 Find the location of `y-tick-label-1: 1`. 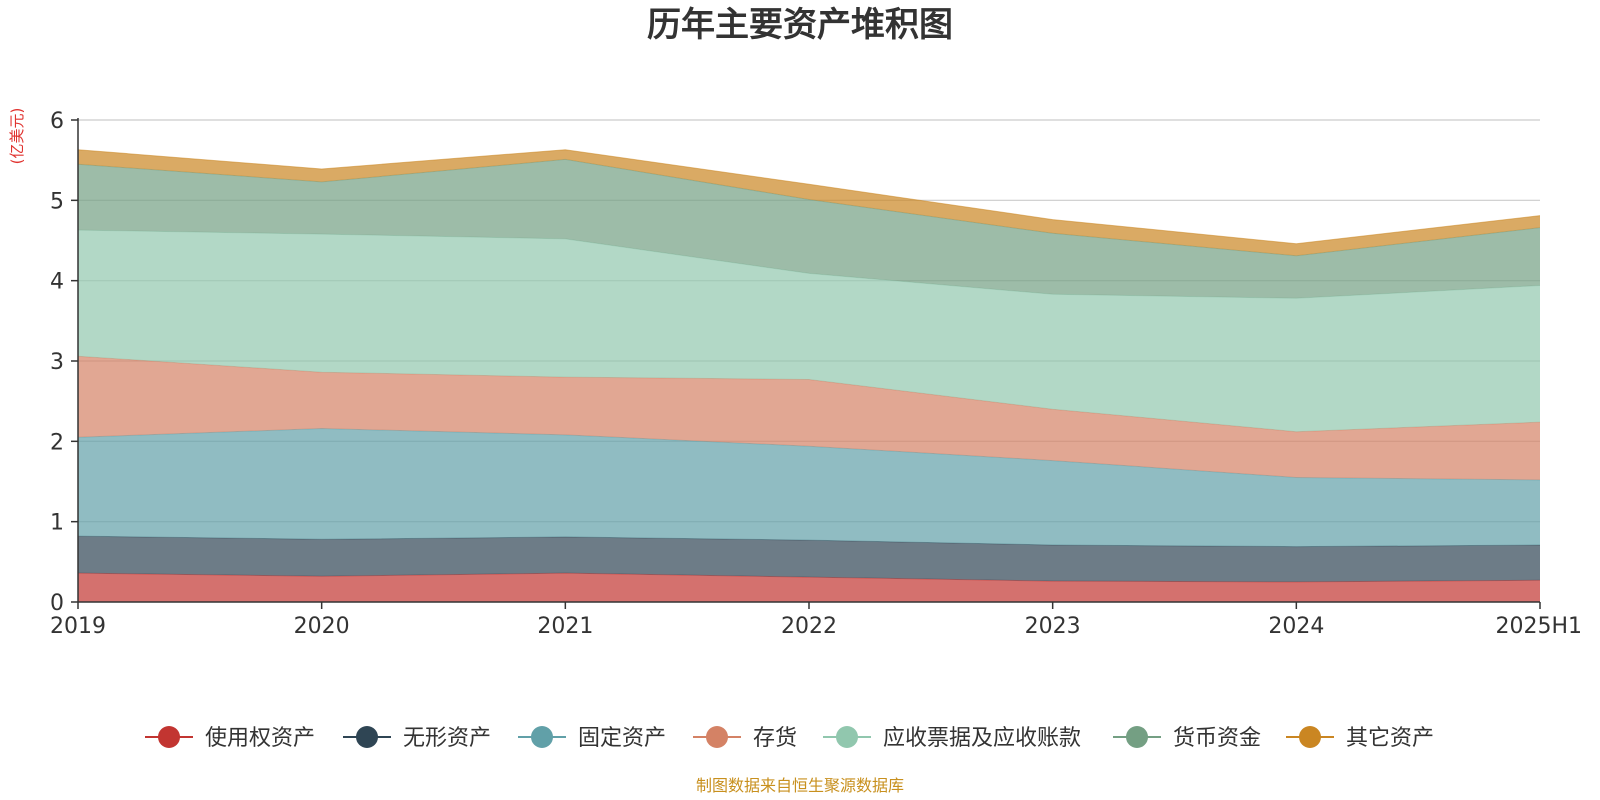

y-tick-label-1: 1 is located at coordinates (57, 523).